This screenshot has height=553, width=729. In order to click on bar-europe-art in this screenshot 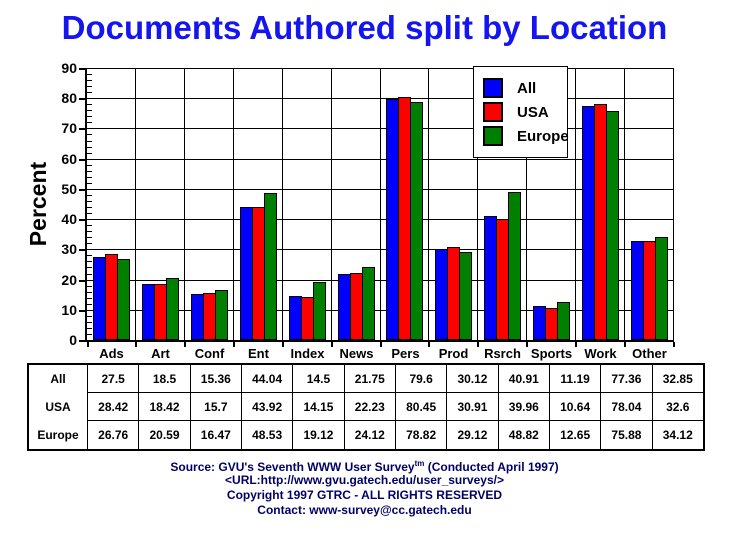, I will do `click(172, 309)`.